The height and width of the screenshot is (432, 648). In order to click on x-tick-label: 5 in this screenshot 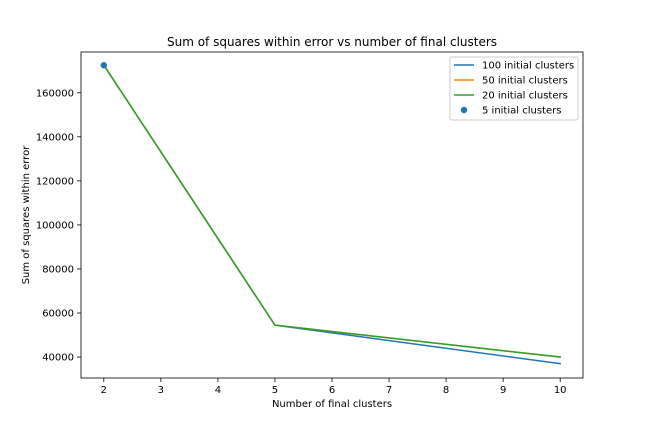, I will do `click(275, 390)`.